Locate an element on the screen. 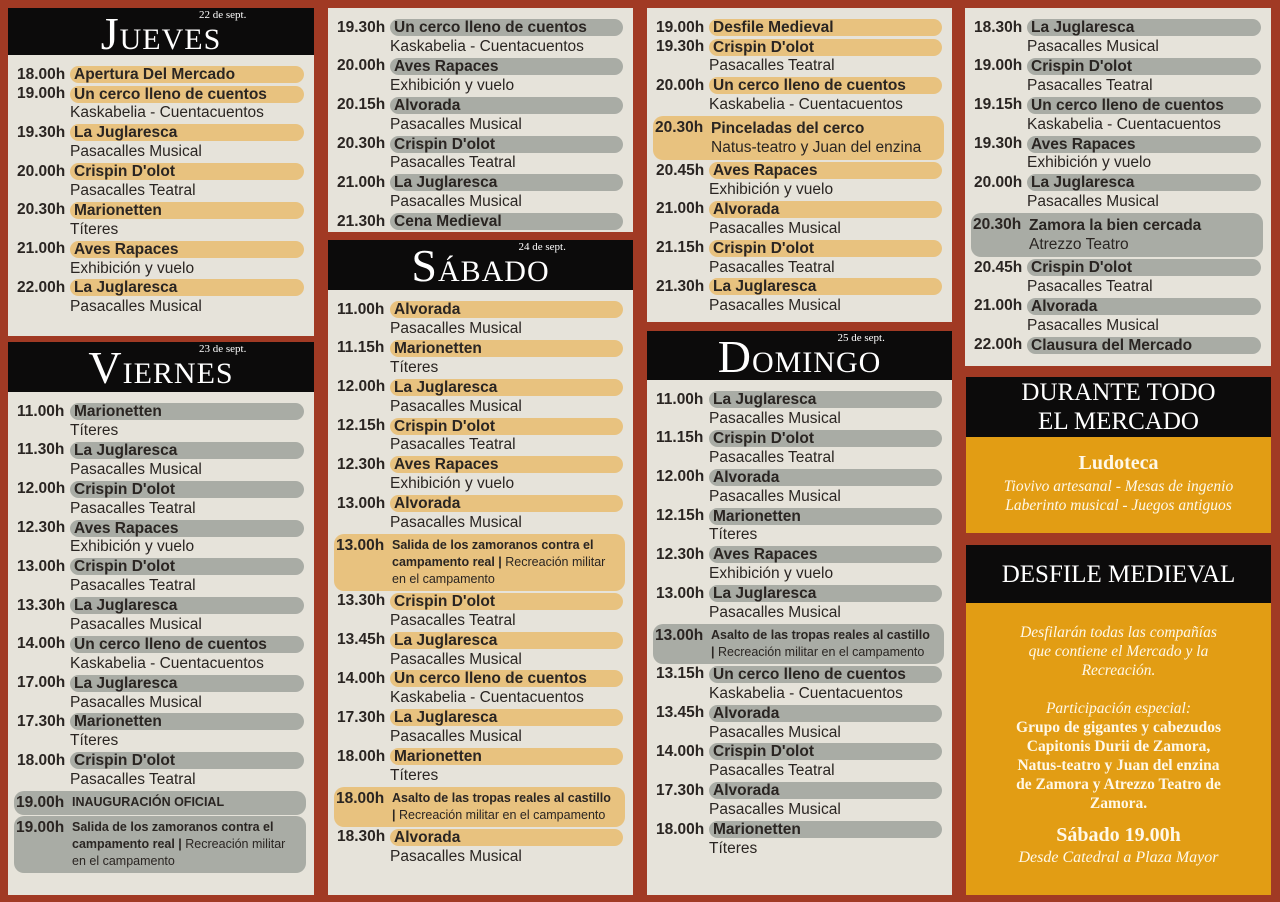 This screenshot has width=1280, height=902. event-item: 13.00h Alvorada is located at coordinates (480, 503).